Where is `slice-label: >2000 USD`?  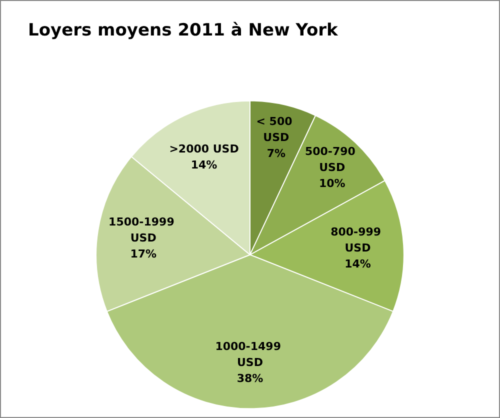 slice-label: >2000 USD is located at coordinates (204, 149).